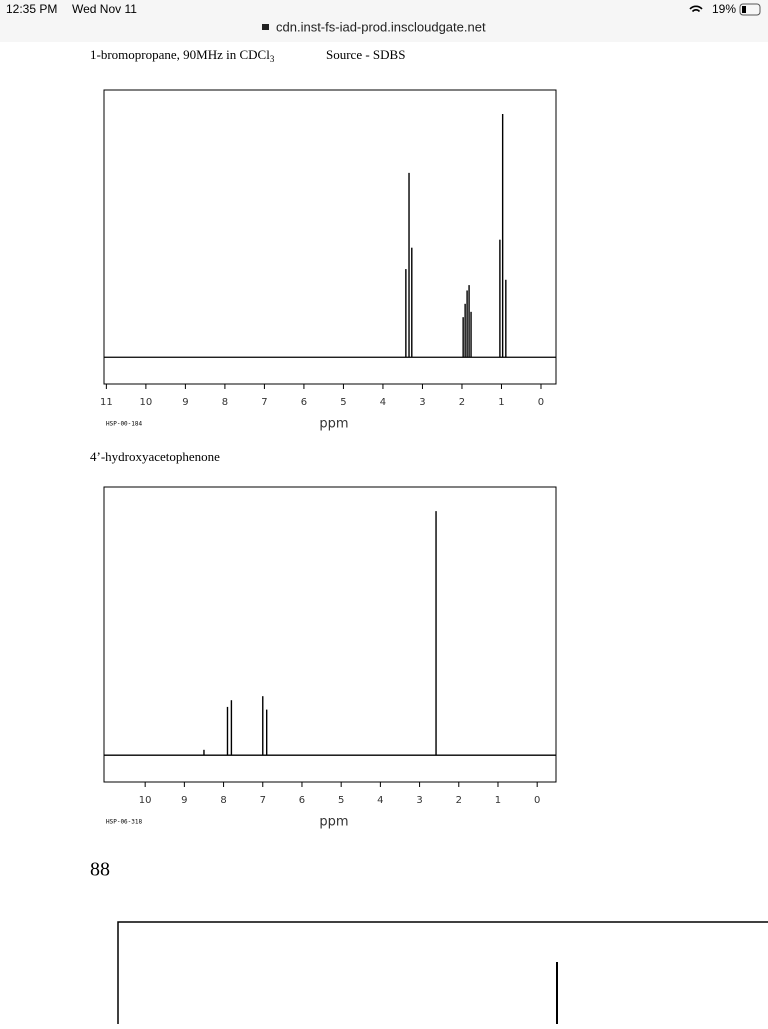  Describe the element at coordinates (365, 54) in the screenshot. I see `source: Source - SDBS` at that location.